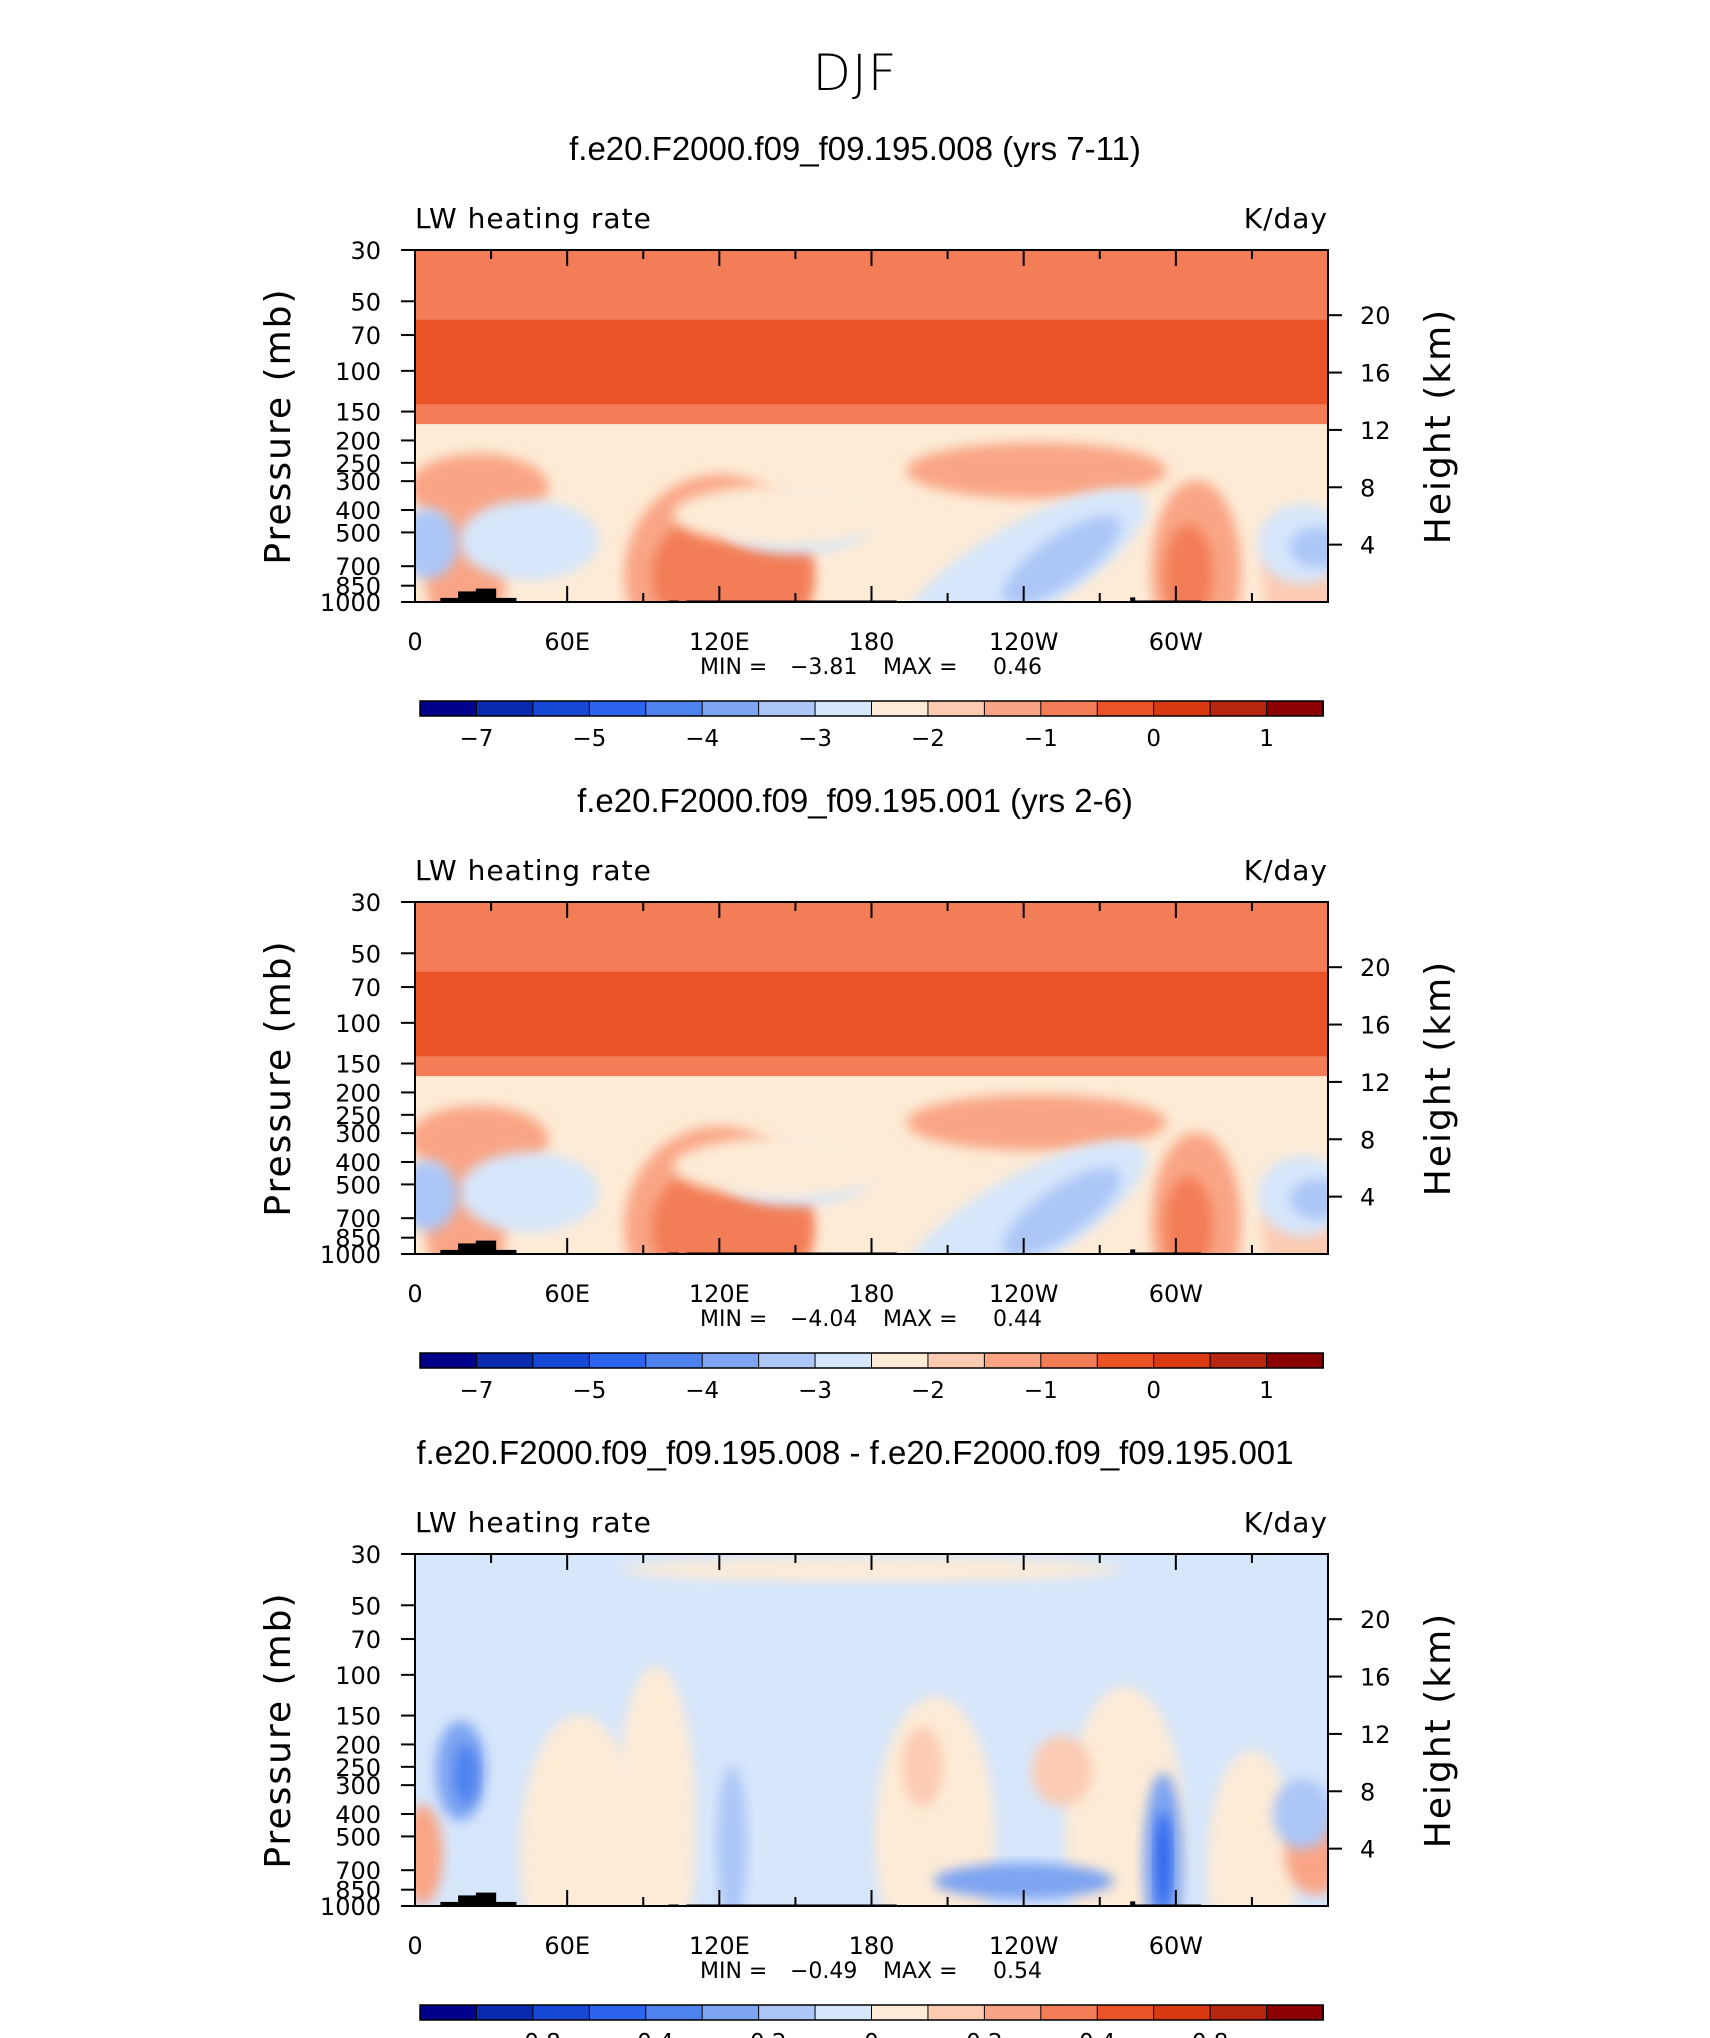 This screenshot has width=1710, height=2038. Describe the element at coordinates (855, 800) in the screenshot. I see `panel-2-title: f.e20.F2000.f09_f09.195.001 (yrs 2-6)` at that location.